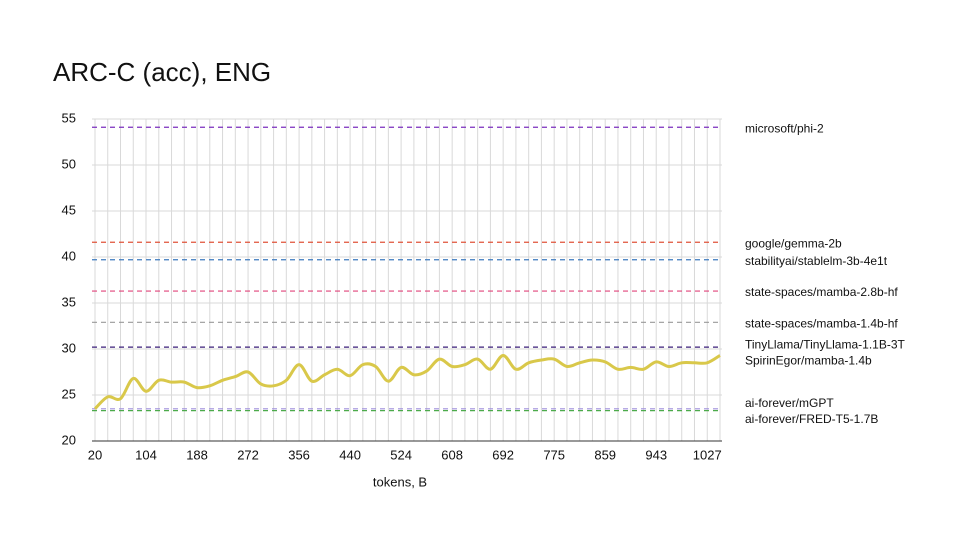 Image resolution: width=960 pixels, height=540 pixels. Describe the element at coordinates (350, 454) in the screenshot. I see `x-tick-label: 440` at that location.